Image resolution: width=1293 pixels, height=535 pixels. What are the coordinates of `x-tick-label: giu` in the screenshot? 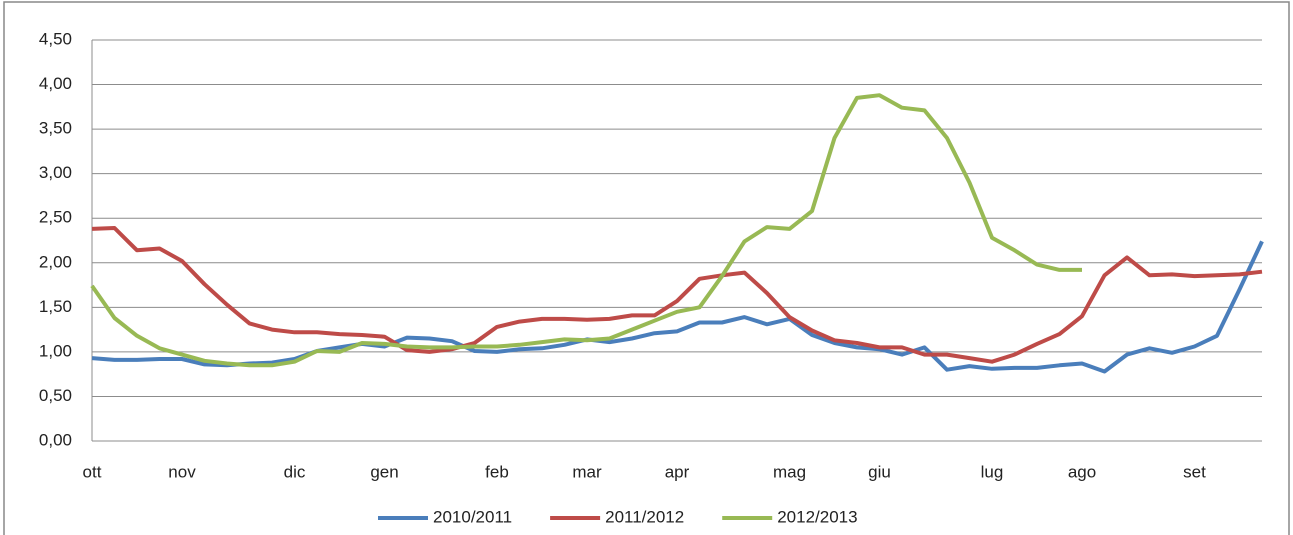 It's located at (879, 471).